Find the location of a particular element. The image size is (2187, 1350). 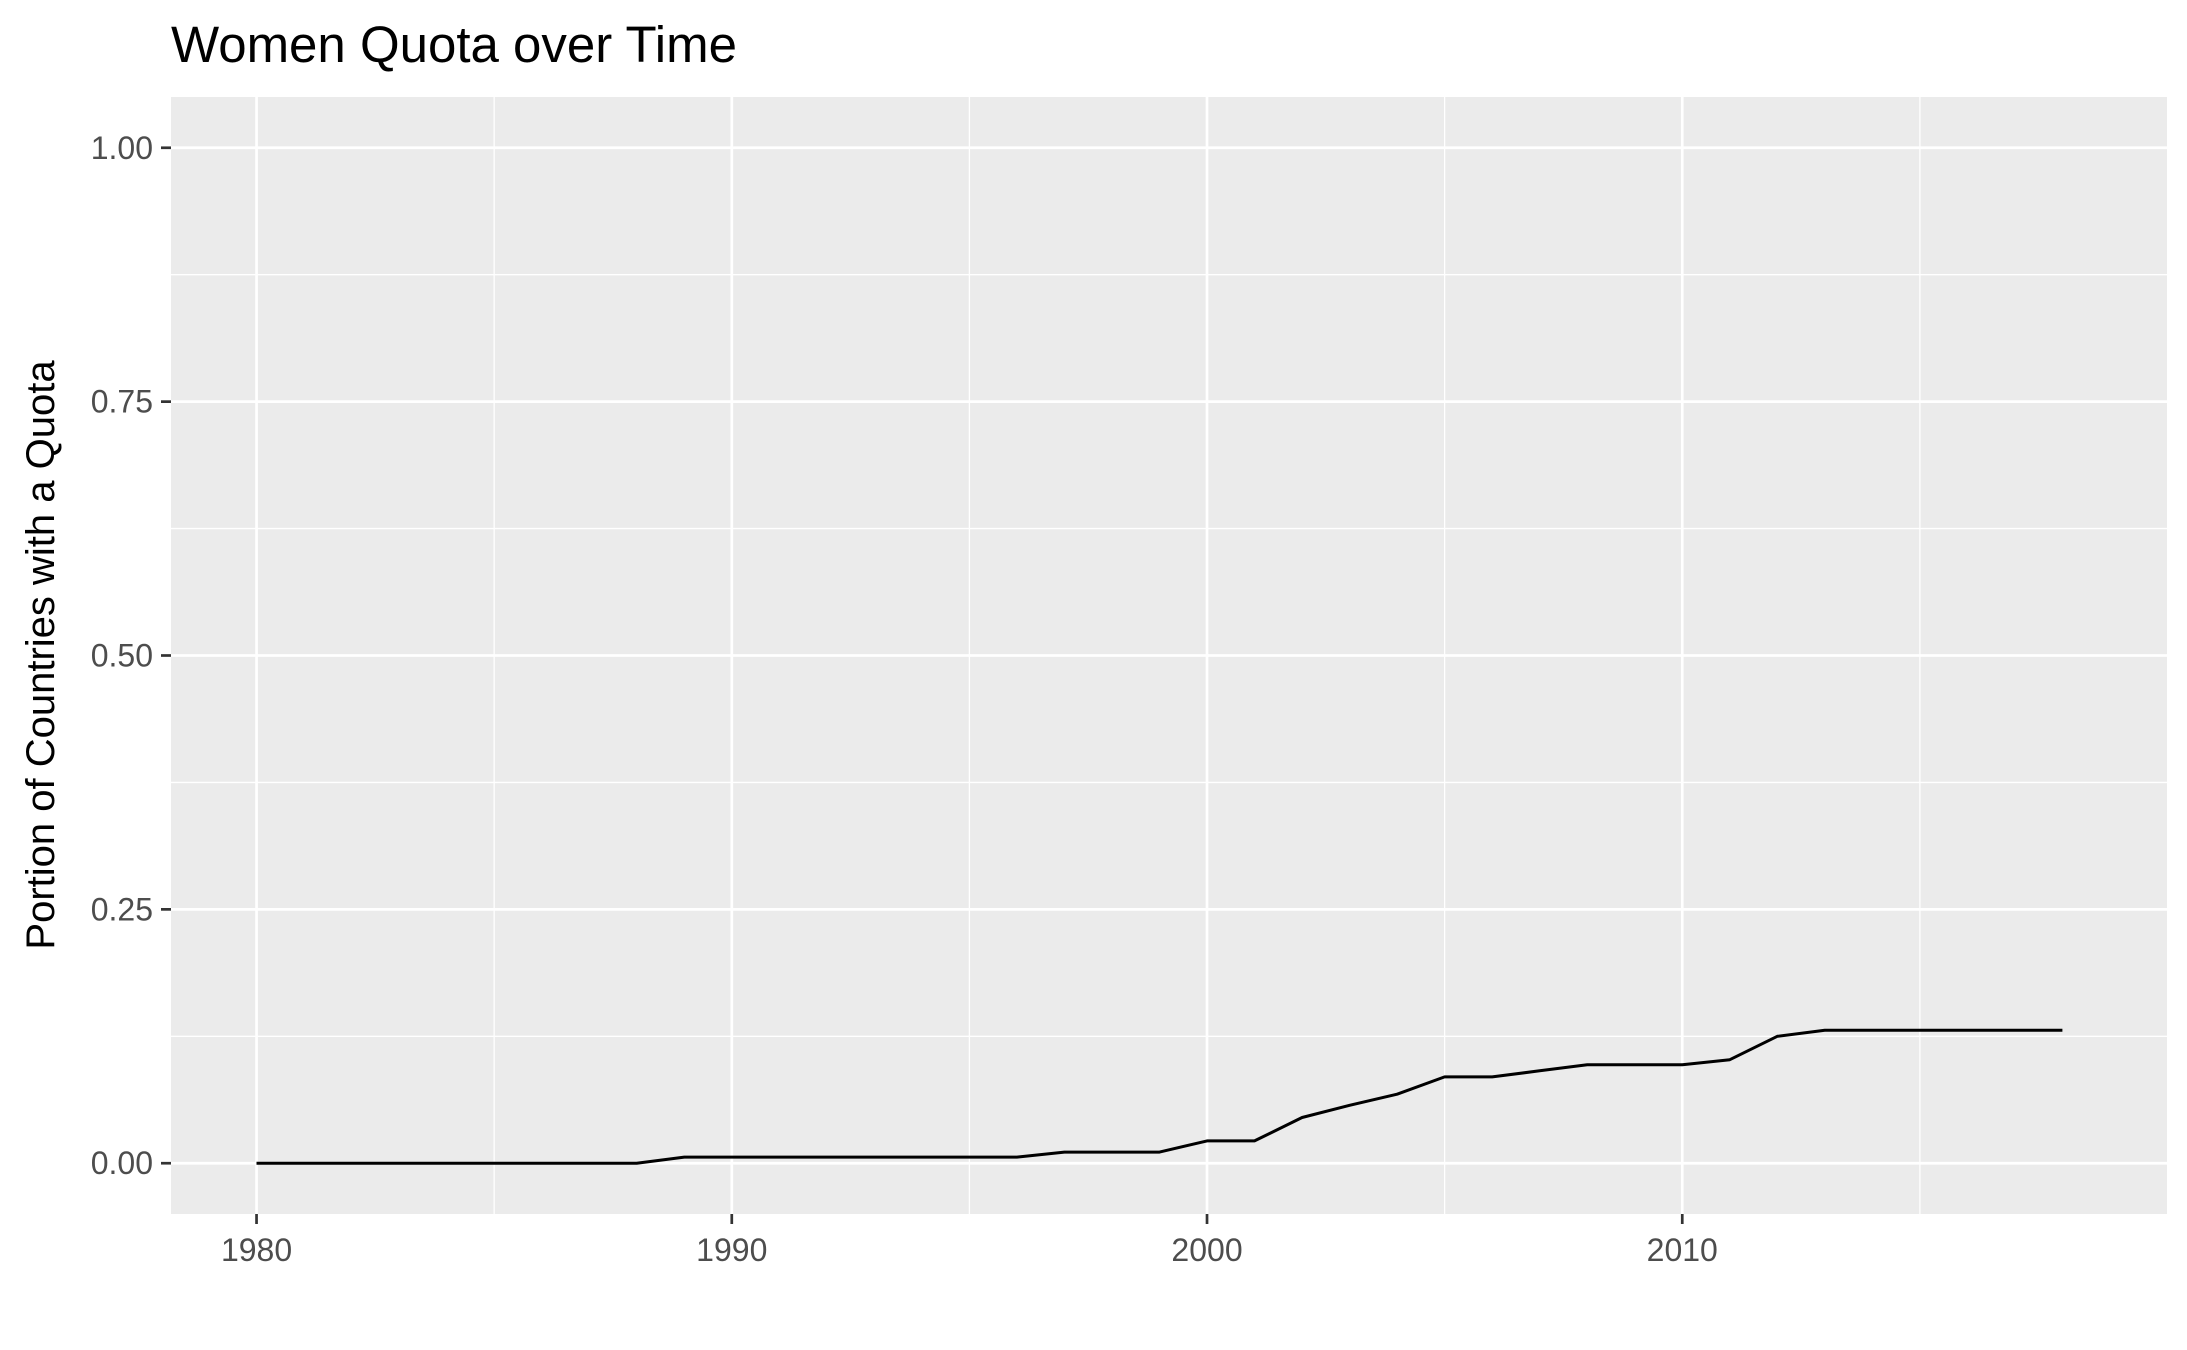

y-tick-label: 0.50 is located at coordinates (122, 656).